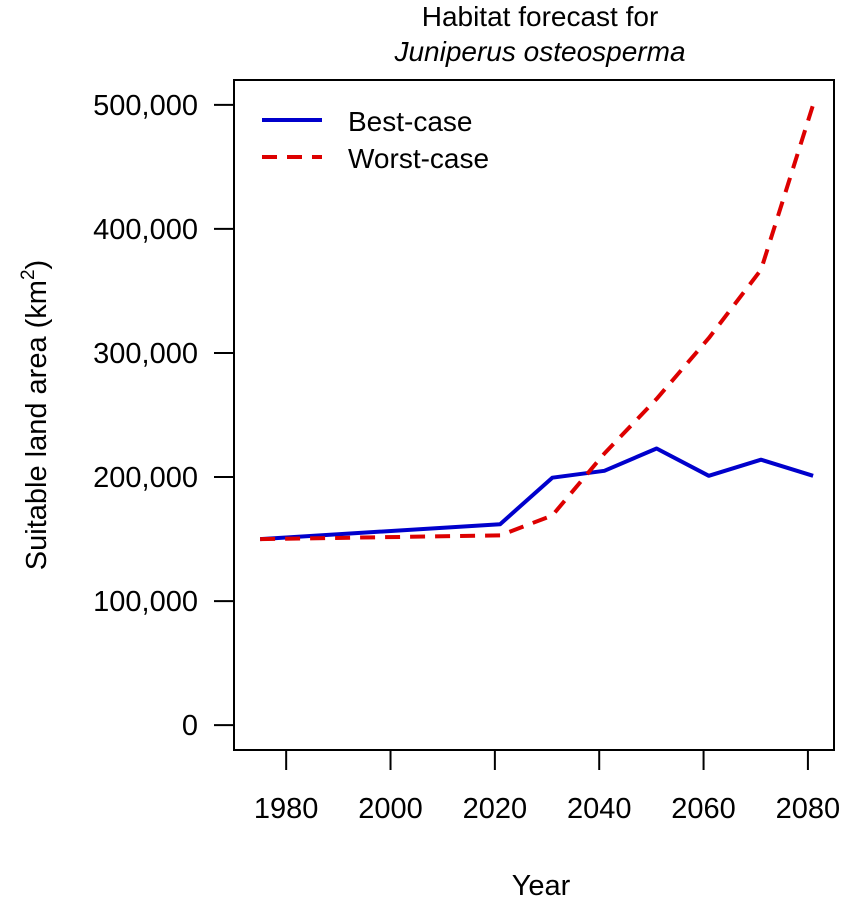  Describe the element at coordinates (539, 51) in the screenshot. I see `chart-title-line2: Juniperus osteosperma` at that location.